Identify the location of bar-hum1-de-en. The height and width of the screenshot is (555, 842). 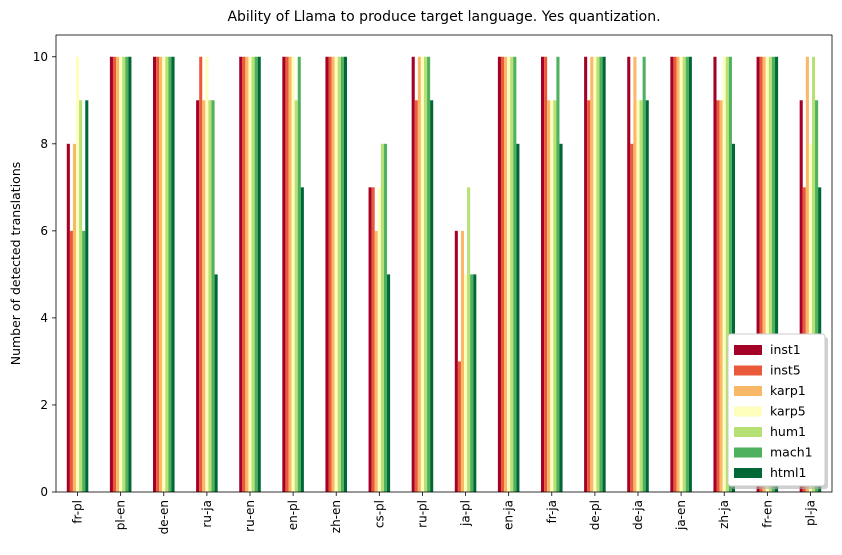
(167, 274).